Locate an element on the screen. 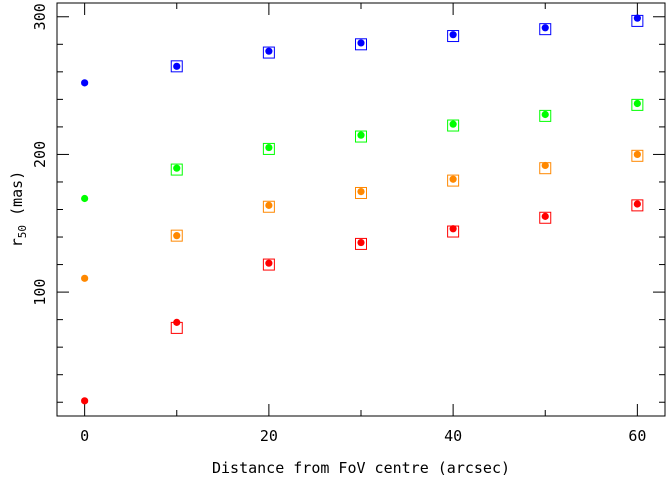  y-tick-labels: 100 200 300 is located at coordinates (40, 154).